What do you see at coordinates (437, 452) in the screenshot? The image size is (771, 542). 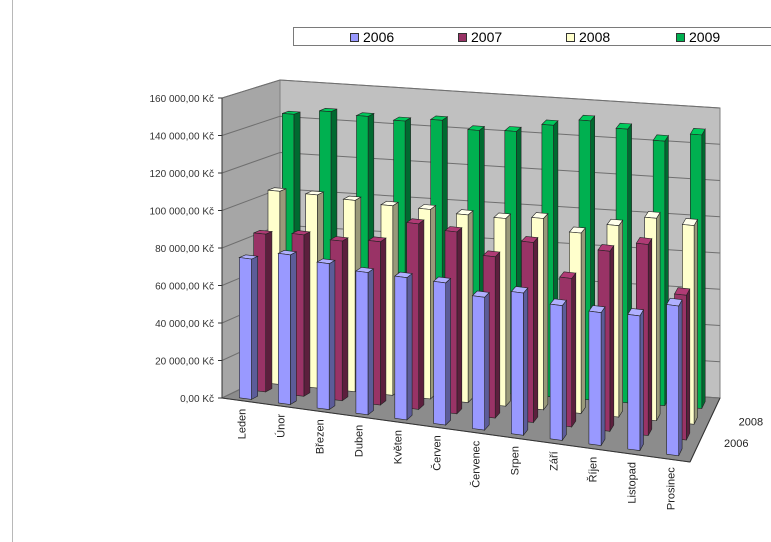 I see `x-category-label: Červen` at bounding box center [437, 452].